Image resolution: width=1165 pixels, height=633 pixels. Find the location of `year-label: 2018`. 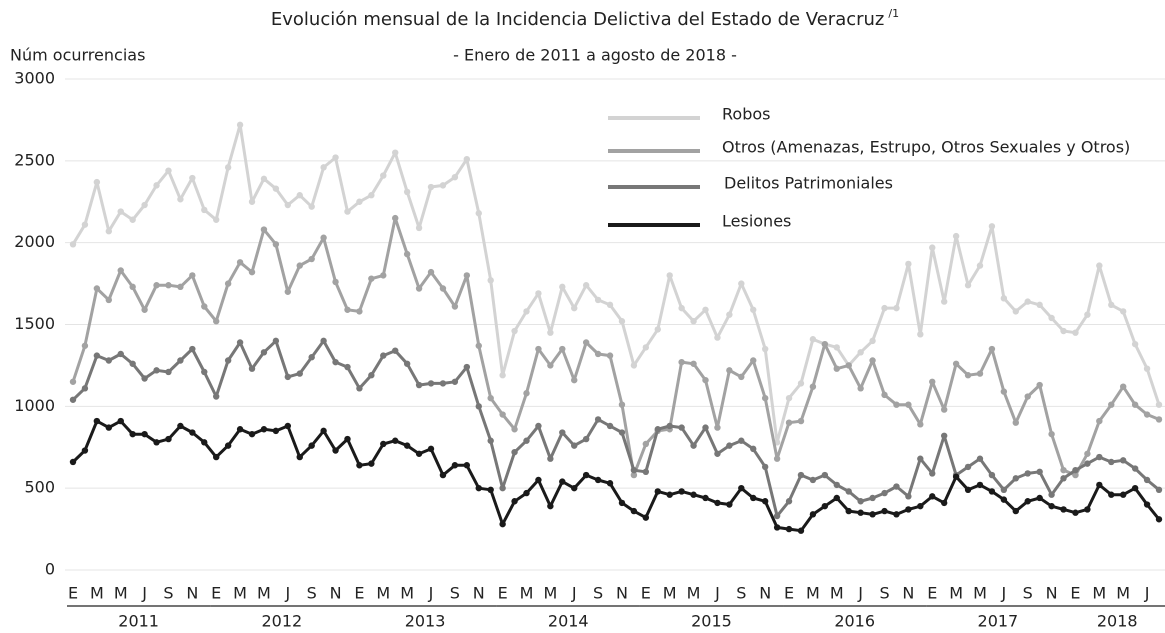

year-label: 2018 is located at coordinates (1117, 621).